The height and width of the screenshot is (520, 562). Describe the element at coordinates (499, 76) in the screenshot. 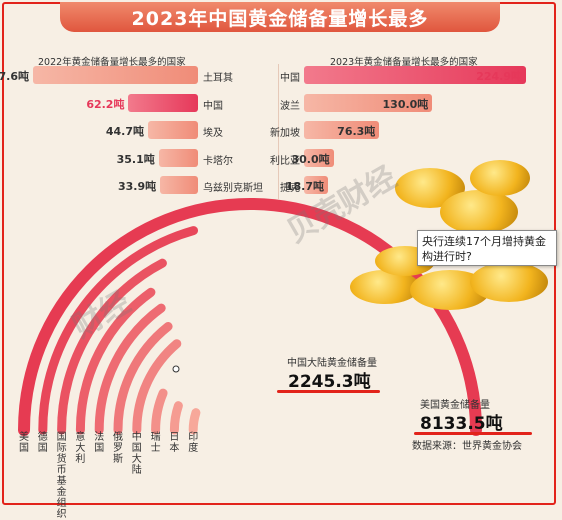

I see `bar-value-label: 224.9吨` at that location.